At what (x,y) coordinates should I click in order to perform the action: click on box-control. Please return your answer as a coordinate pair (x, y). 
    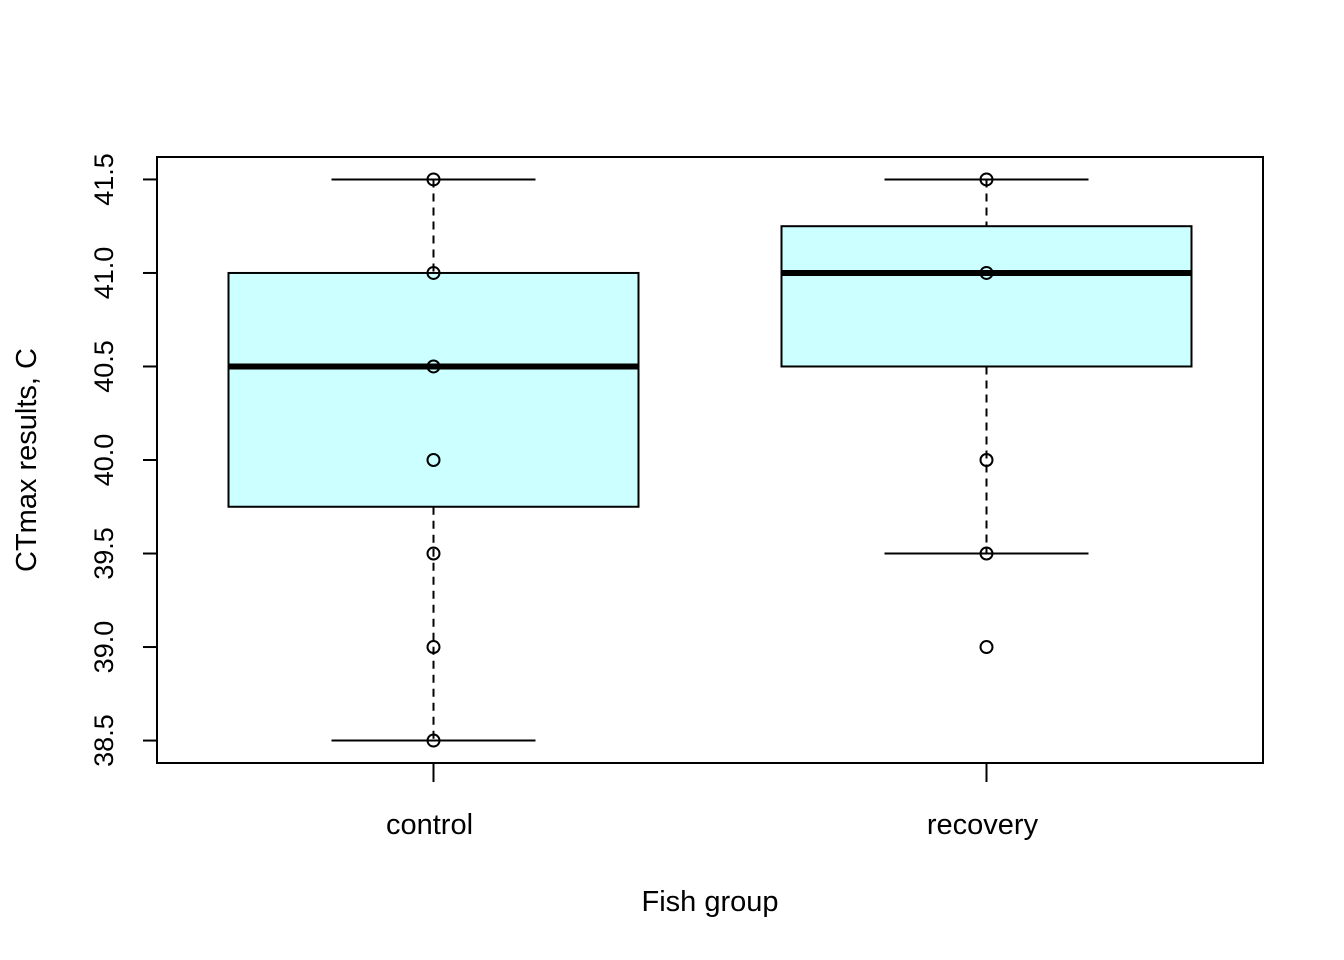
    Looking at the image, I should click on (433, 389).